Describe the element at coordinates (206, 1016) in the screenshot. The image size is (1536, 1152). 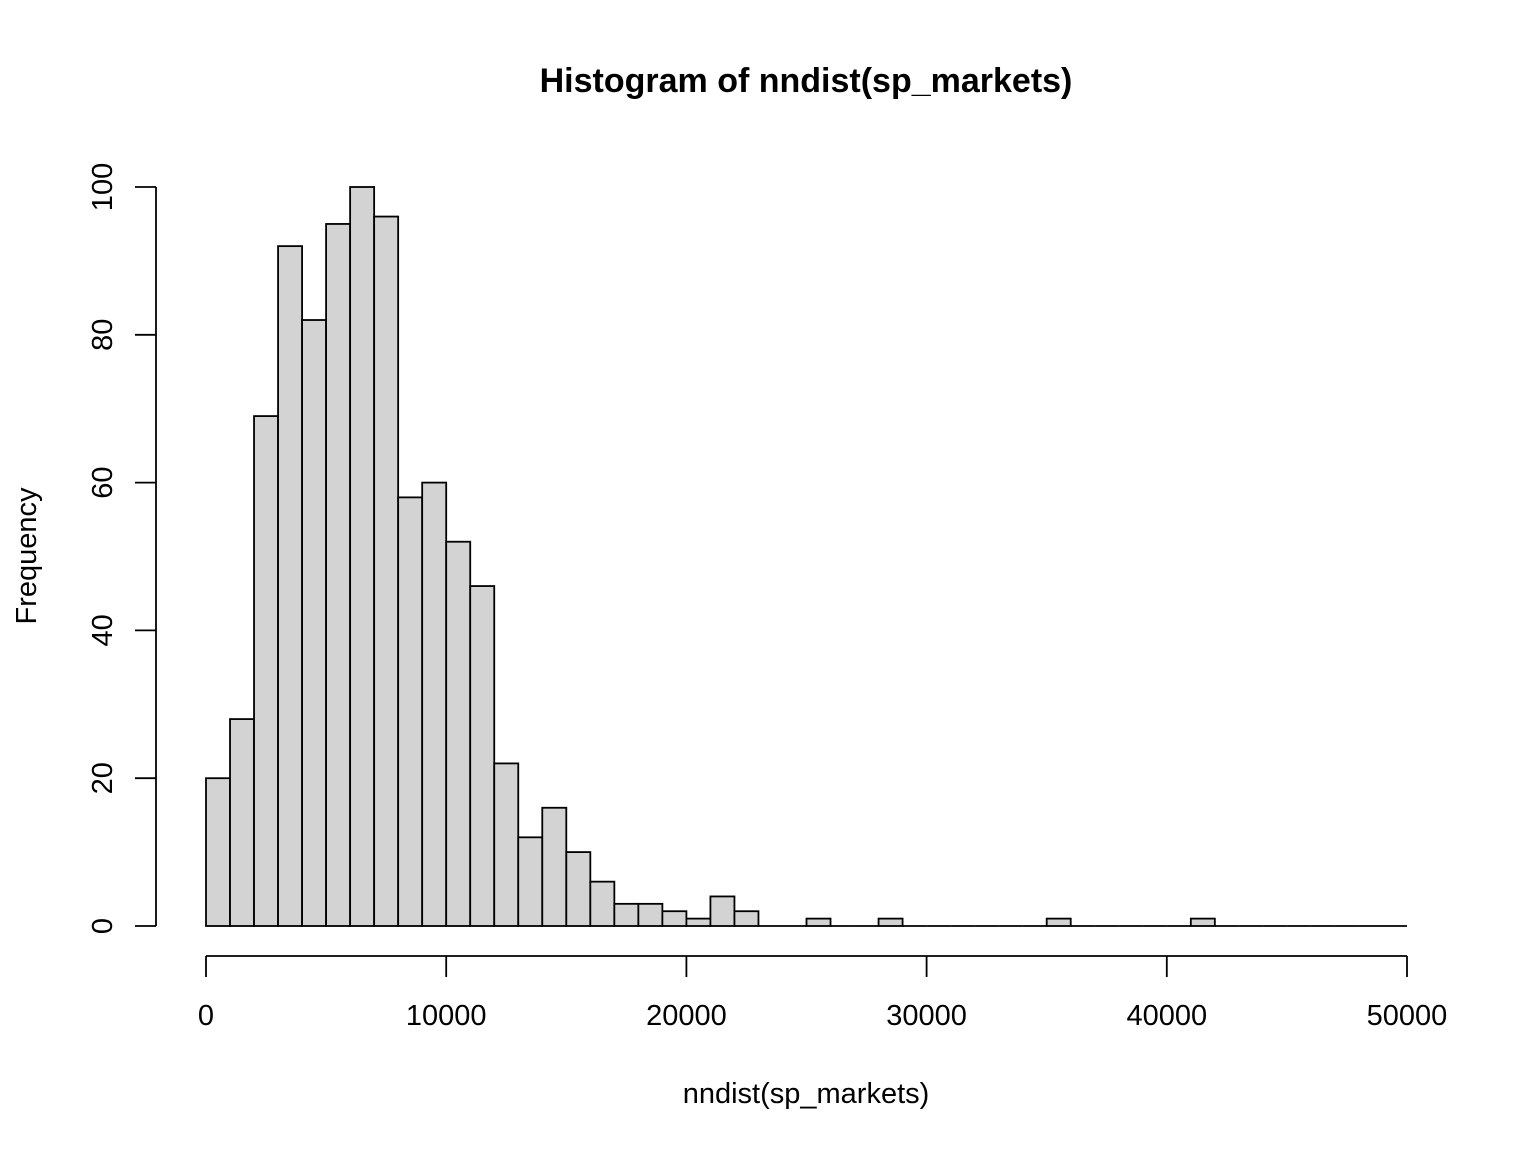
I see `x-tick-label: 0` at that location.